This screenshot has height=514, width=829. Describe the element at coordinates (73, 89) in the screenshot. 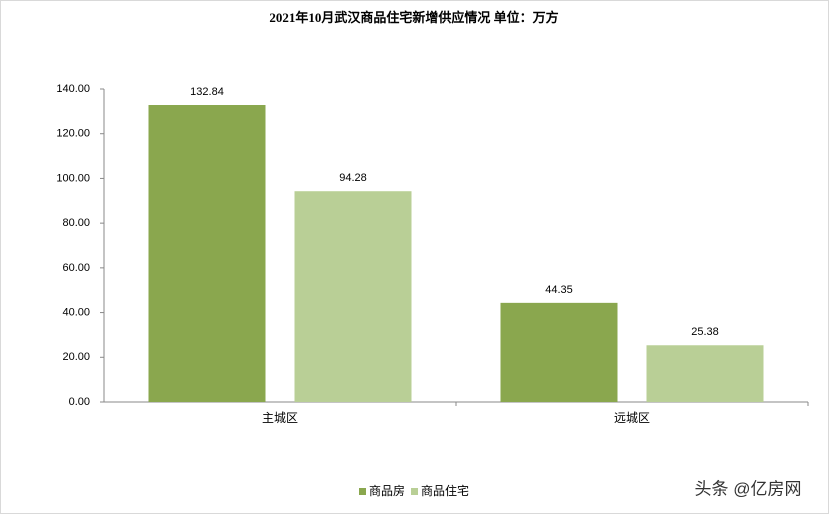

I see `y-tick-label: 140.00` at that location.